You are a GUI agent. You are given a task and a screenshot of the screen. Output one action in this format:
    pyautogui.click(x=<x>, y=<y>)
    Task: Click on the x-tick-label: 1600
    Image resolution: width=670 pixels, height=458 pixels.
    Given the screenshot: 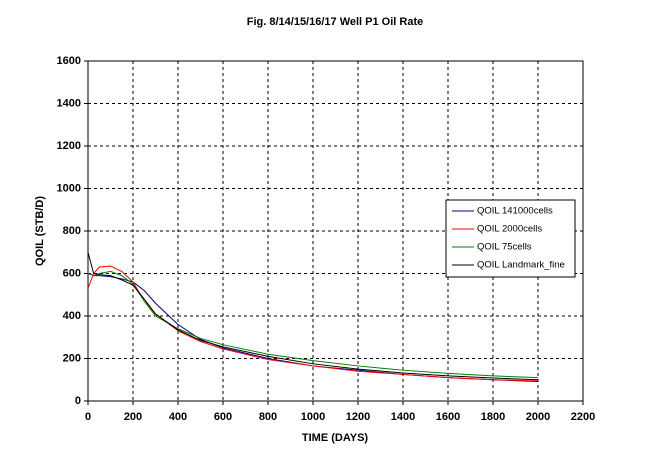 What is the action you would take?
    pyautogui.click(x=448, y=417)
    